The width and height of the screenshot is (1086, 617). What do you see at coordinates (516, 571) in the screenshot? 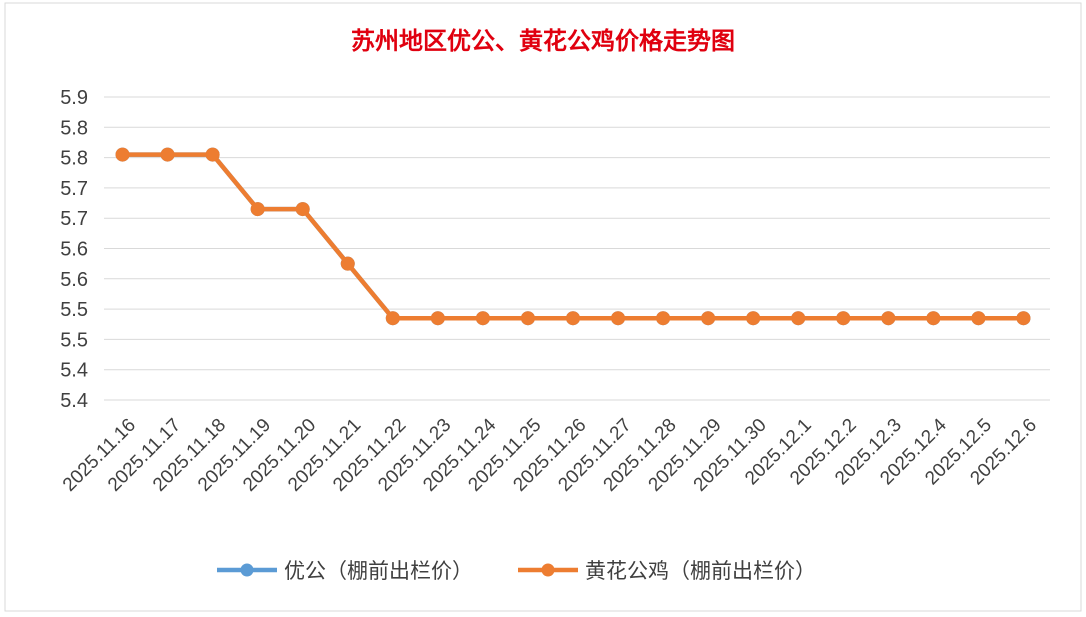
I see `legend: 优公（棚前出栏价） 黄花公鸡（棚前出栏价）` at bounding box center [516, 571].